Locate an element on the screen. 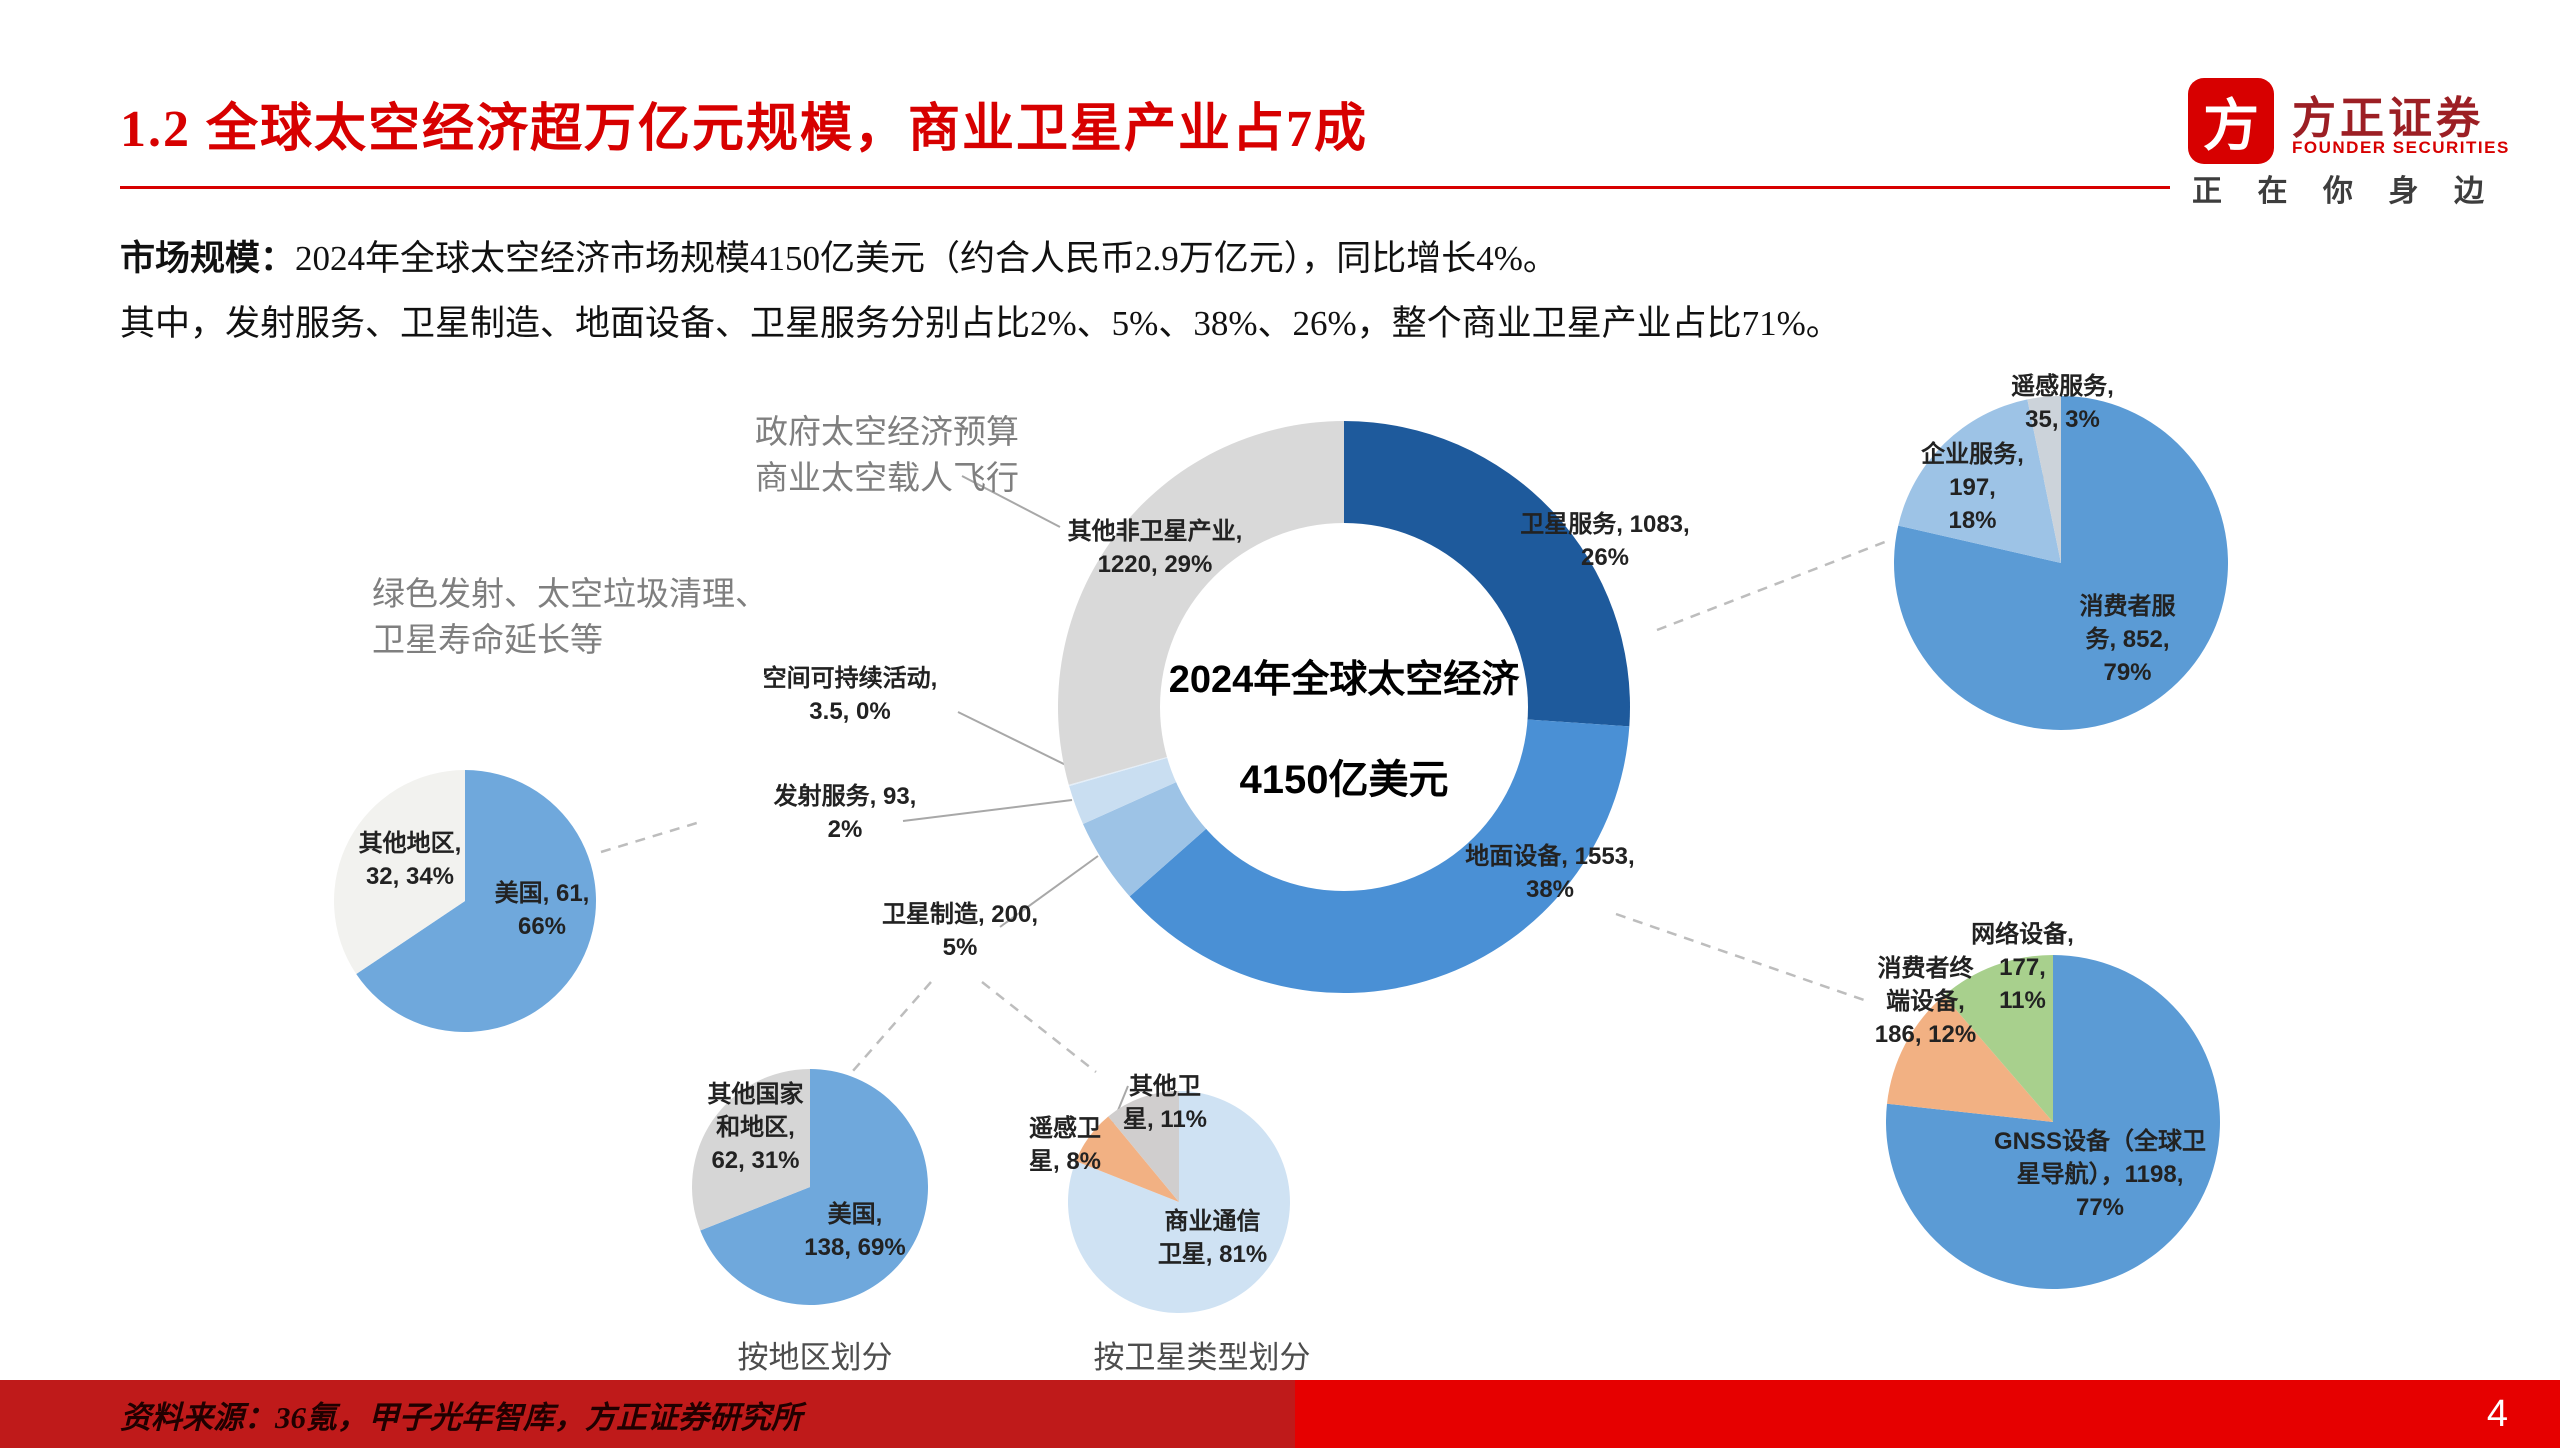 This screenshot has width=2560, height=1448. donut-hole is located at coordinates (1344, 707).